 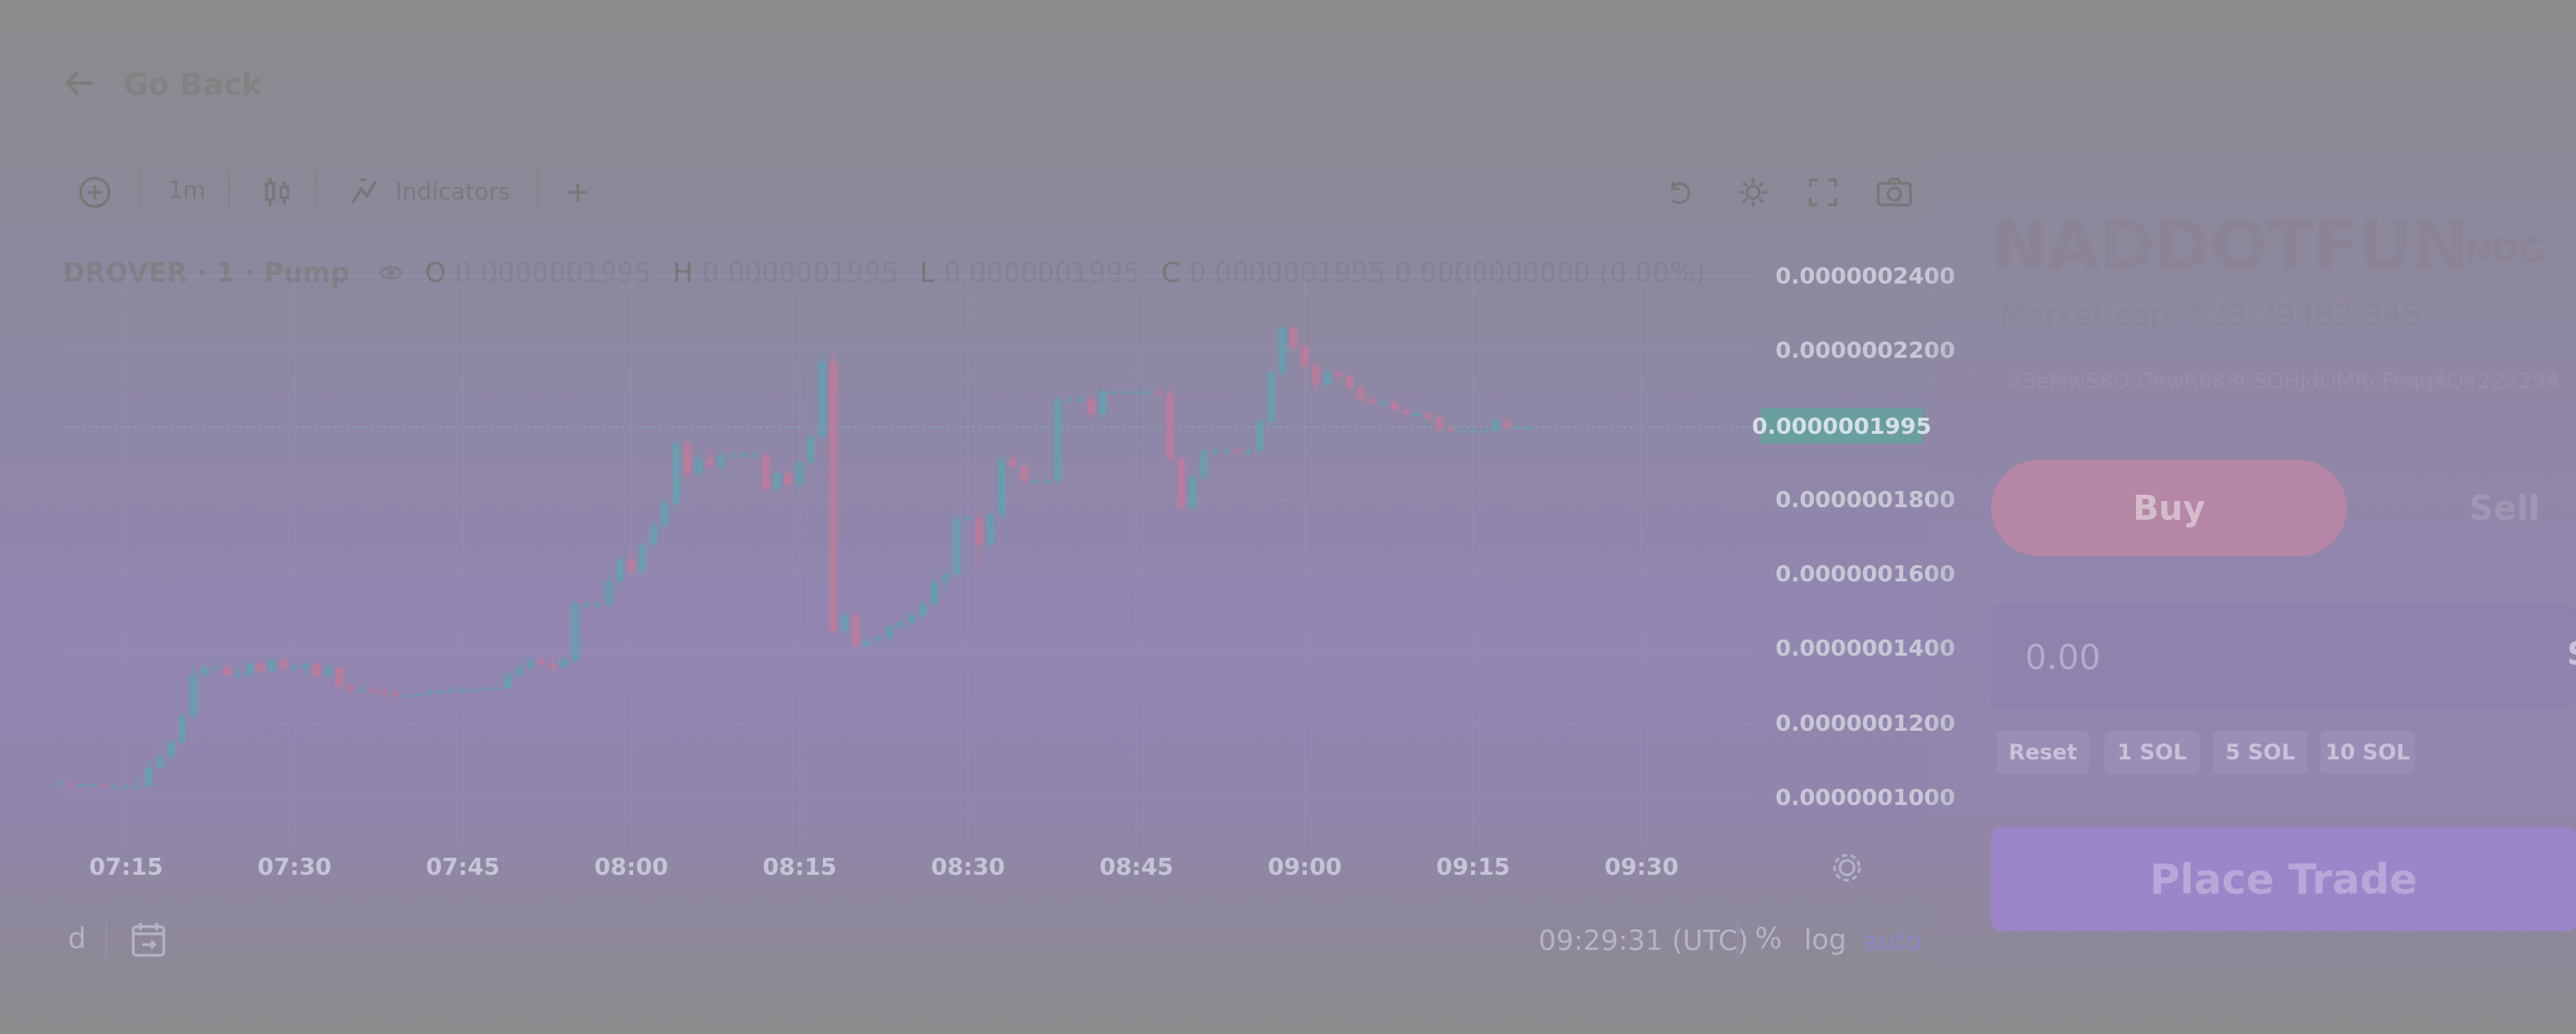 What do you see at coordinates (2571, 655) in the screenshot?
I see `amount-unit: S` at bounding box center [2571, 655].